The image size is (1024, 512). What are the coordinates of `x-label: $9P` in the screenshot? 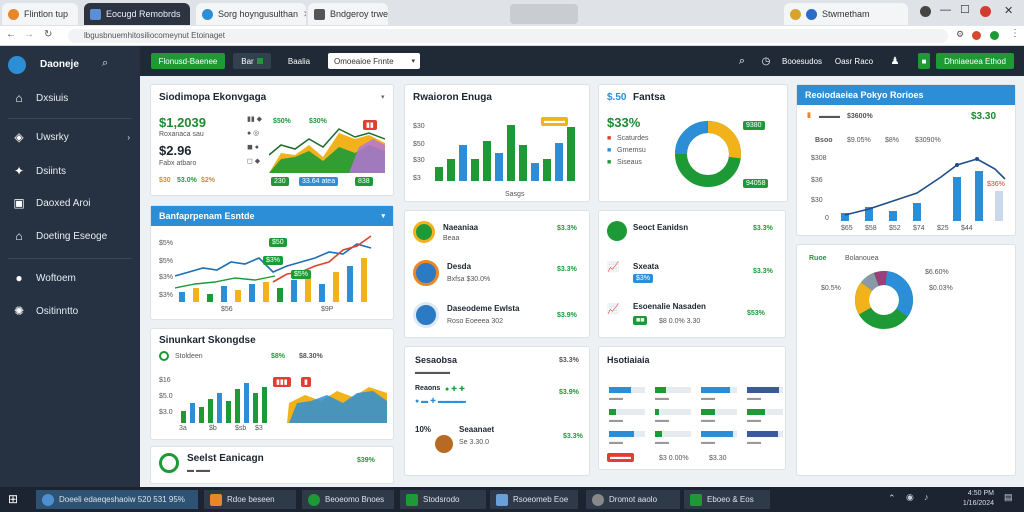 It's located at (327, 309).